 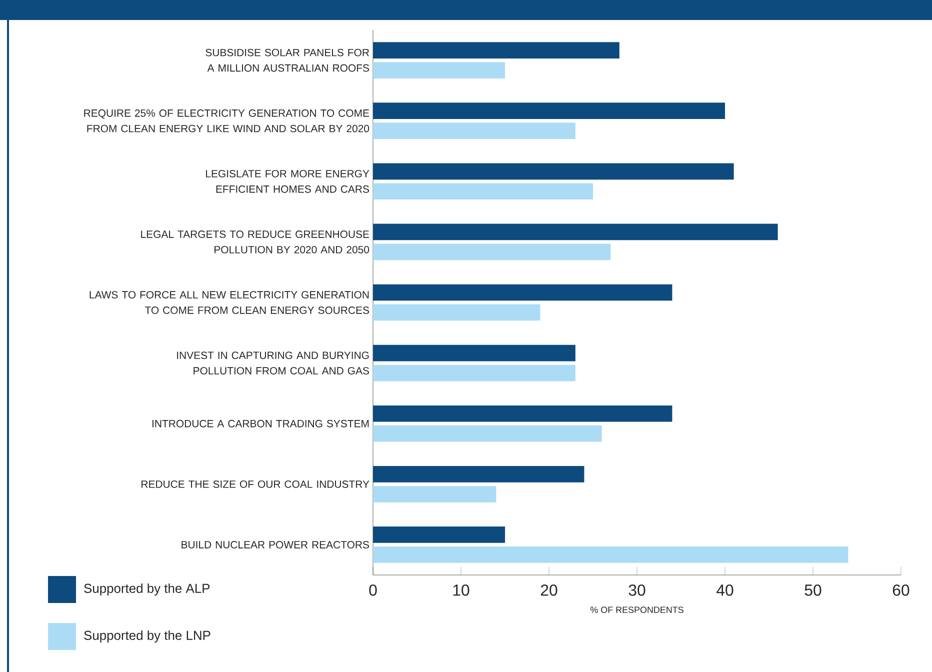 I want to click on x-tick-label: 50, so click(x=813, y=590).